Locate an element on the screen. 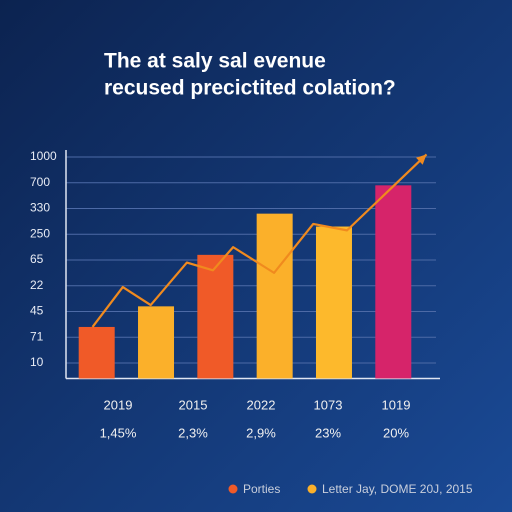 The width and height of the screenshot is (512, 512). x-tick-label: 2022 is located at coordinates (261, 404).